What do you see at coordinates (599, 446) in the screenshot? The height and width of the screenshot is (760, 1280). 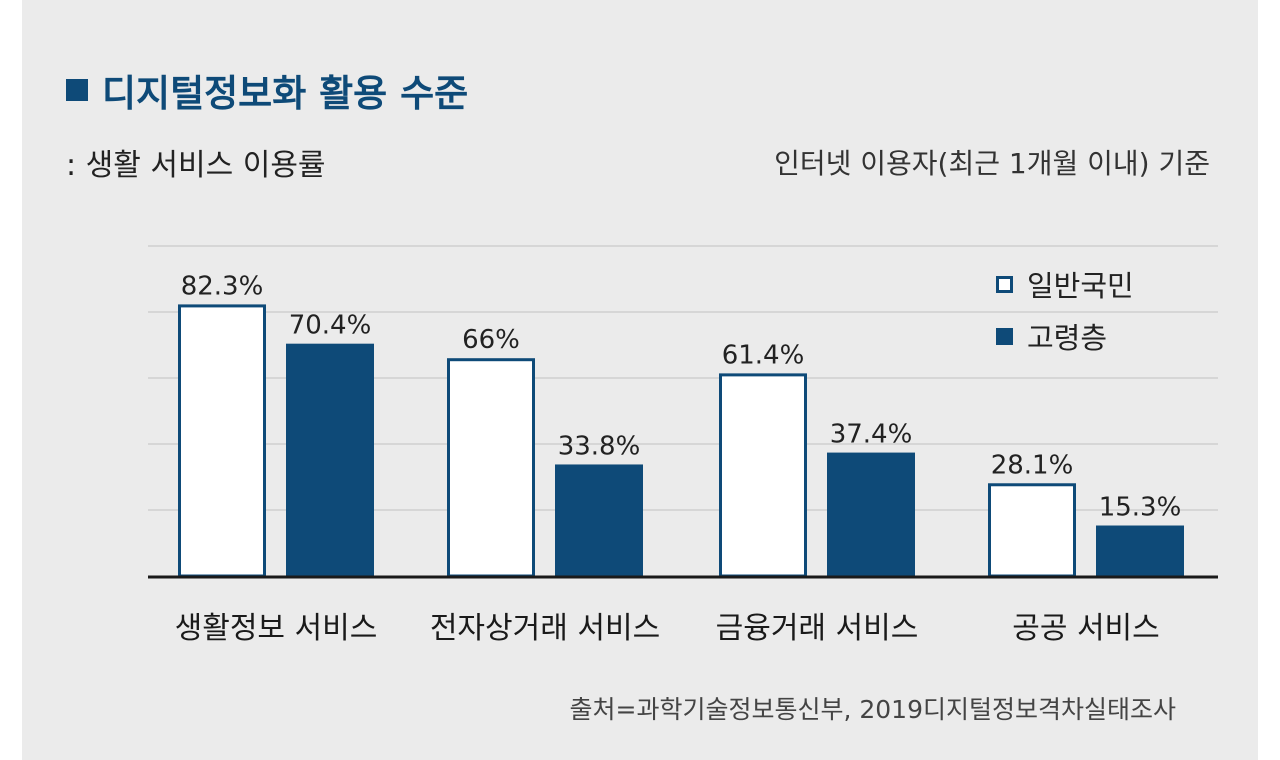 I see `value-label-senior: 33.8%` at bounding box center [599, 446].